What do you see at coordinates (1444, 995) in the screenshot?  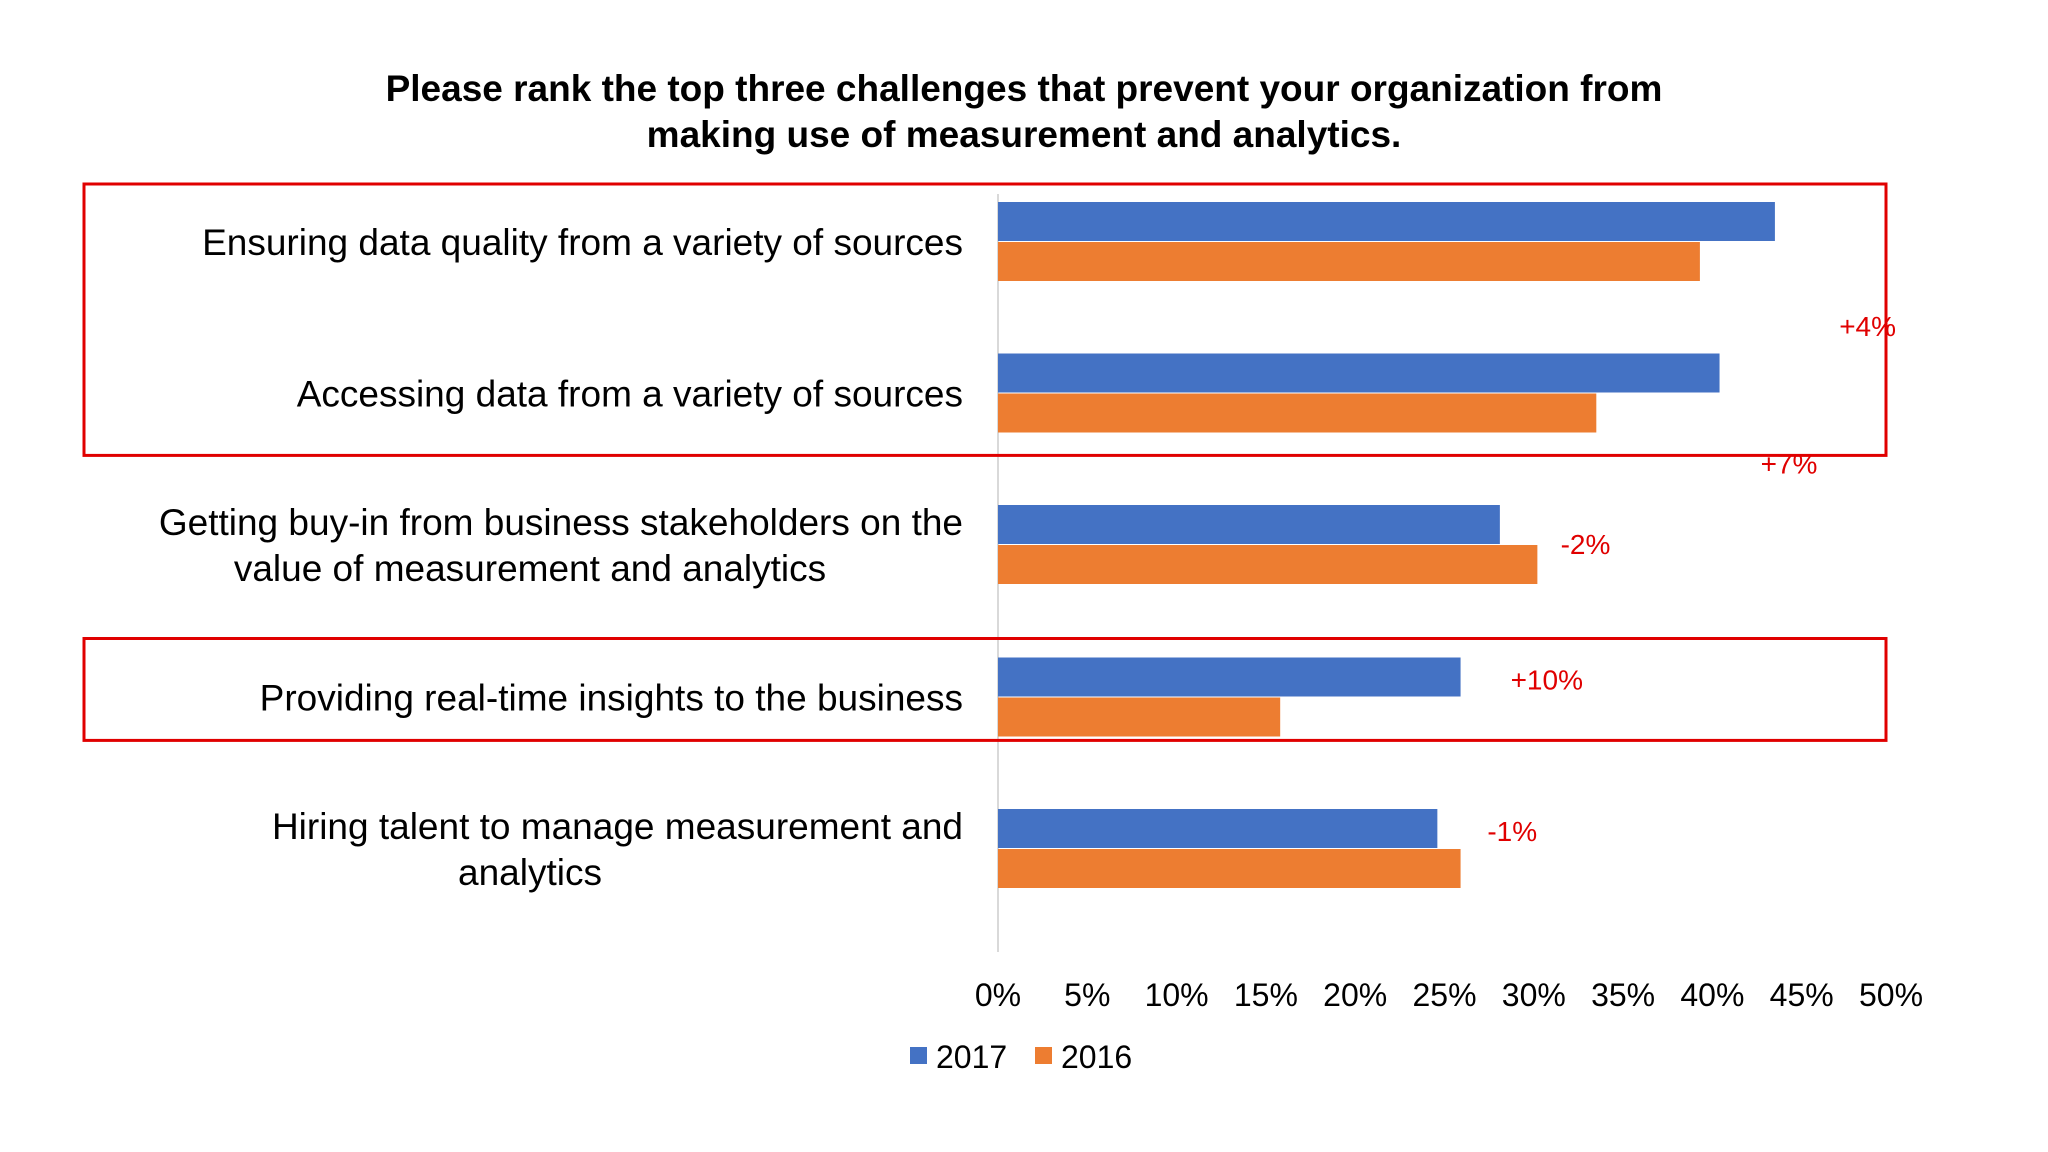 I see `x-tick-label-25: 25%` at bounding box center [1444, 995].